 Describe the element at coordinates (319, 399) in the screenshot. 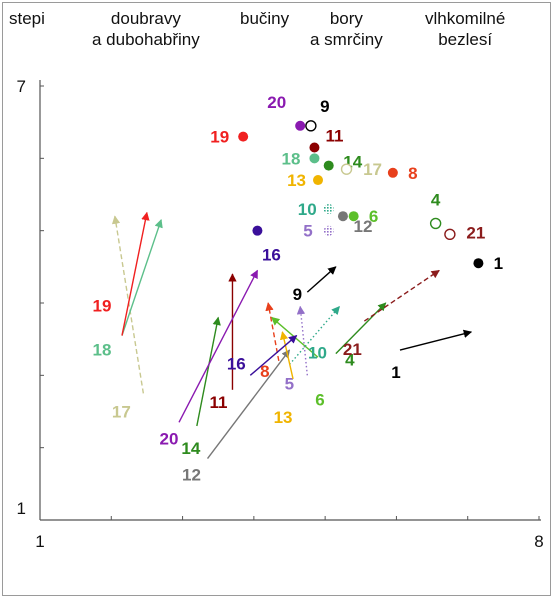

I see `arrow-label-6: 6` at that location.